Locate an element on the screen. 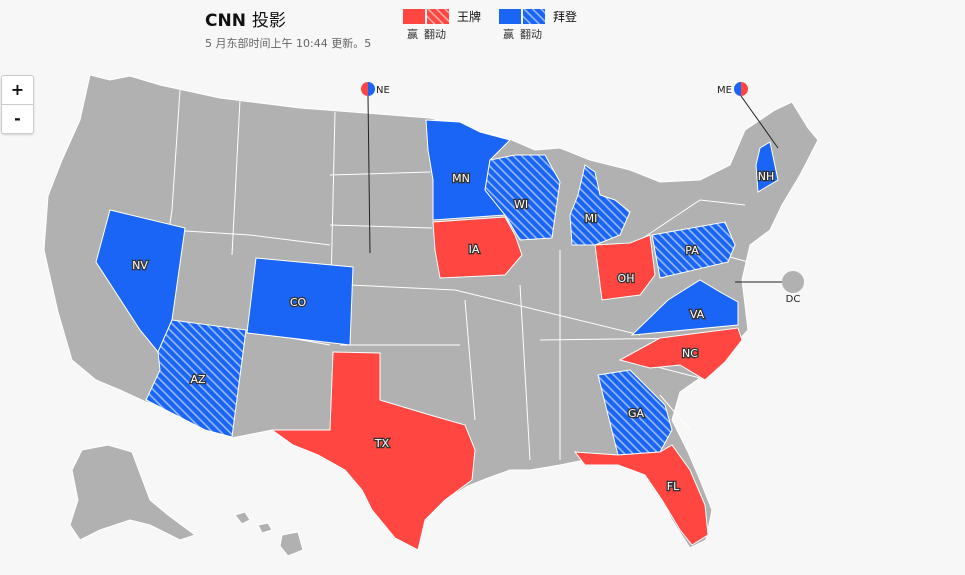 The height and width of the screenshot is (575, 965). state-label-tx: TX is located at coordinates (382, 443).